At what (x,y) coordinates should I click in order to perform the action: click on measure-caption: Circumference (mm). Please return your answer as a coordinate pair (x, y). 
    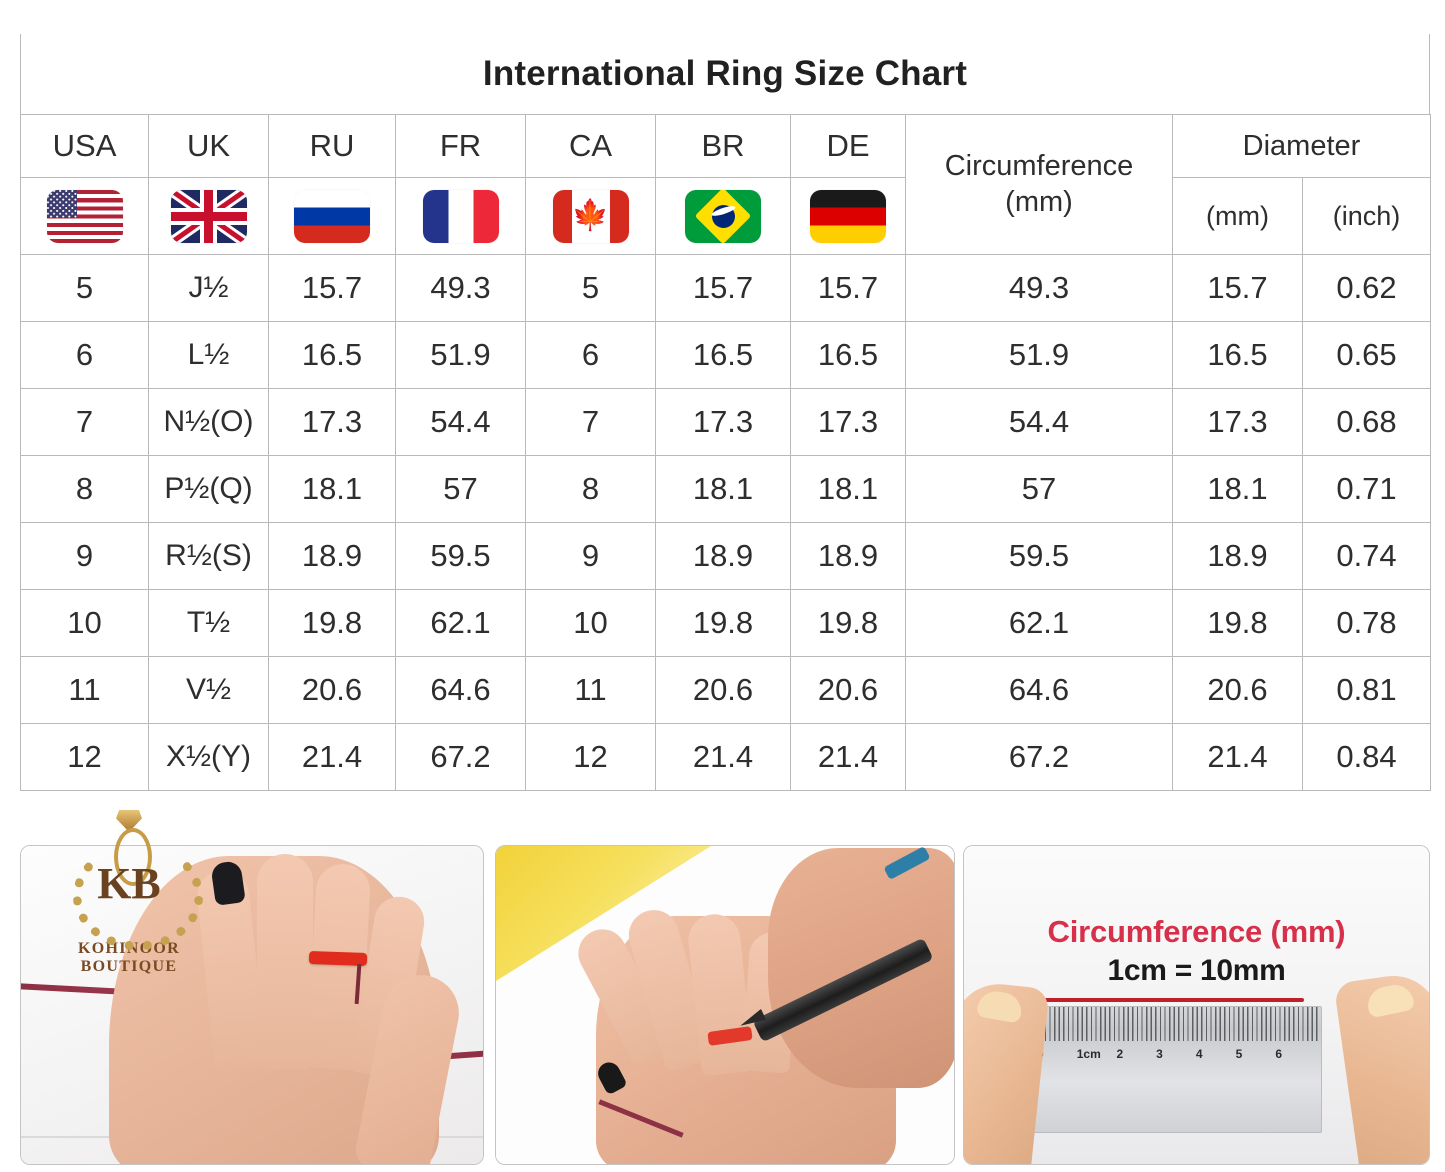
    Looking at the image, I should click on (1196, 931).